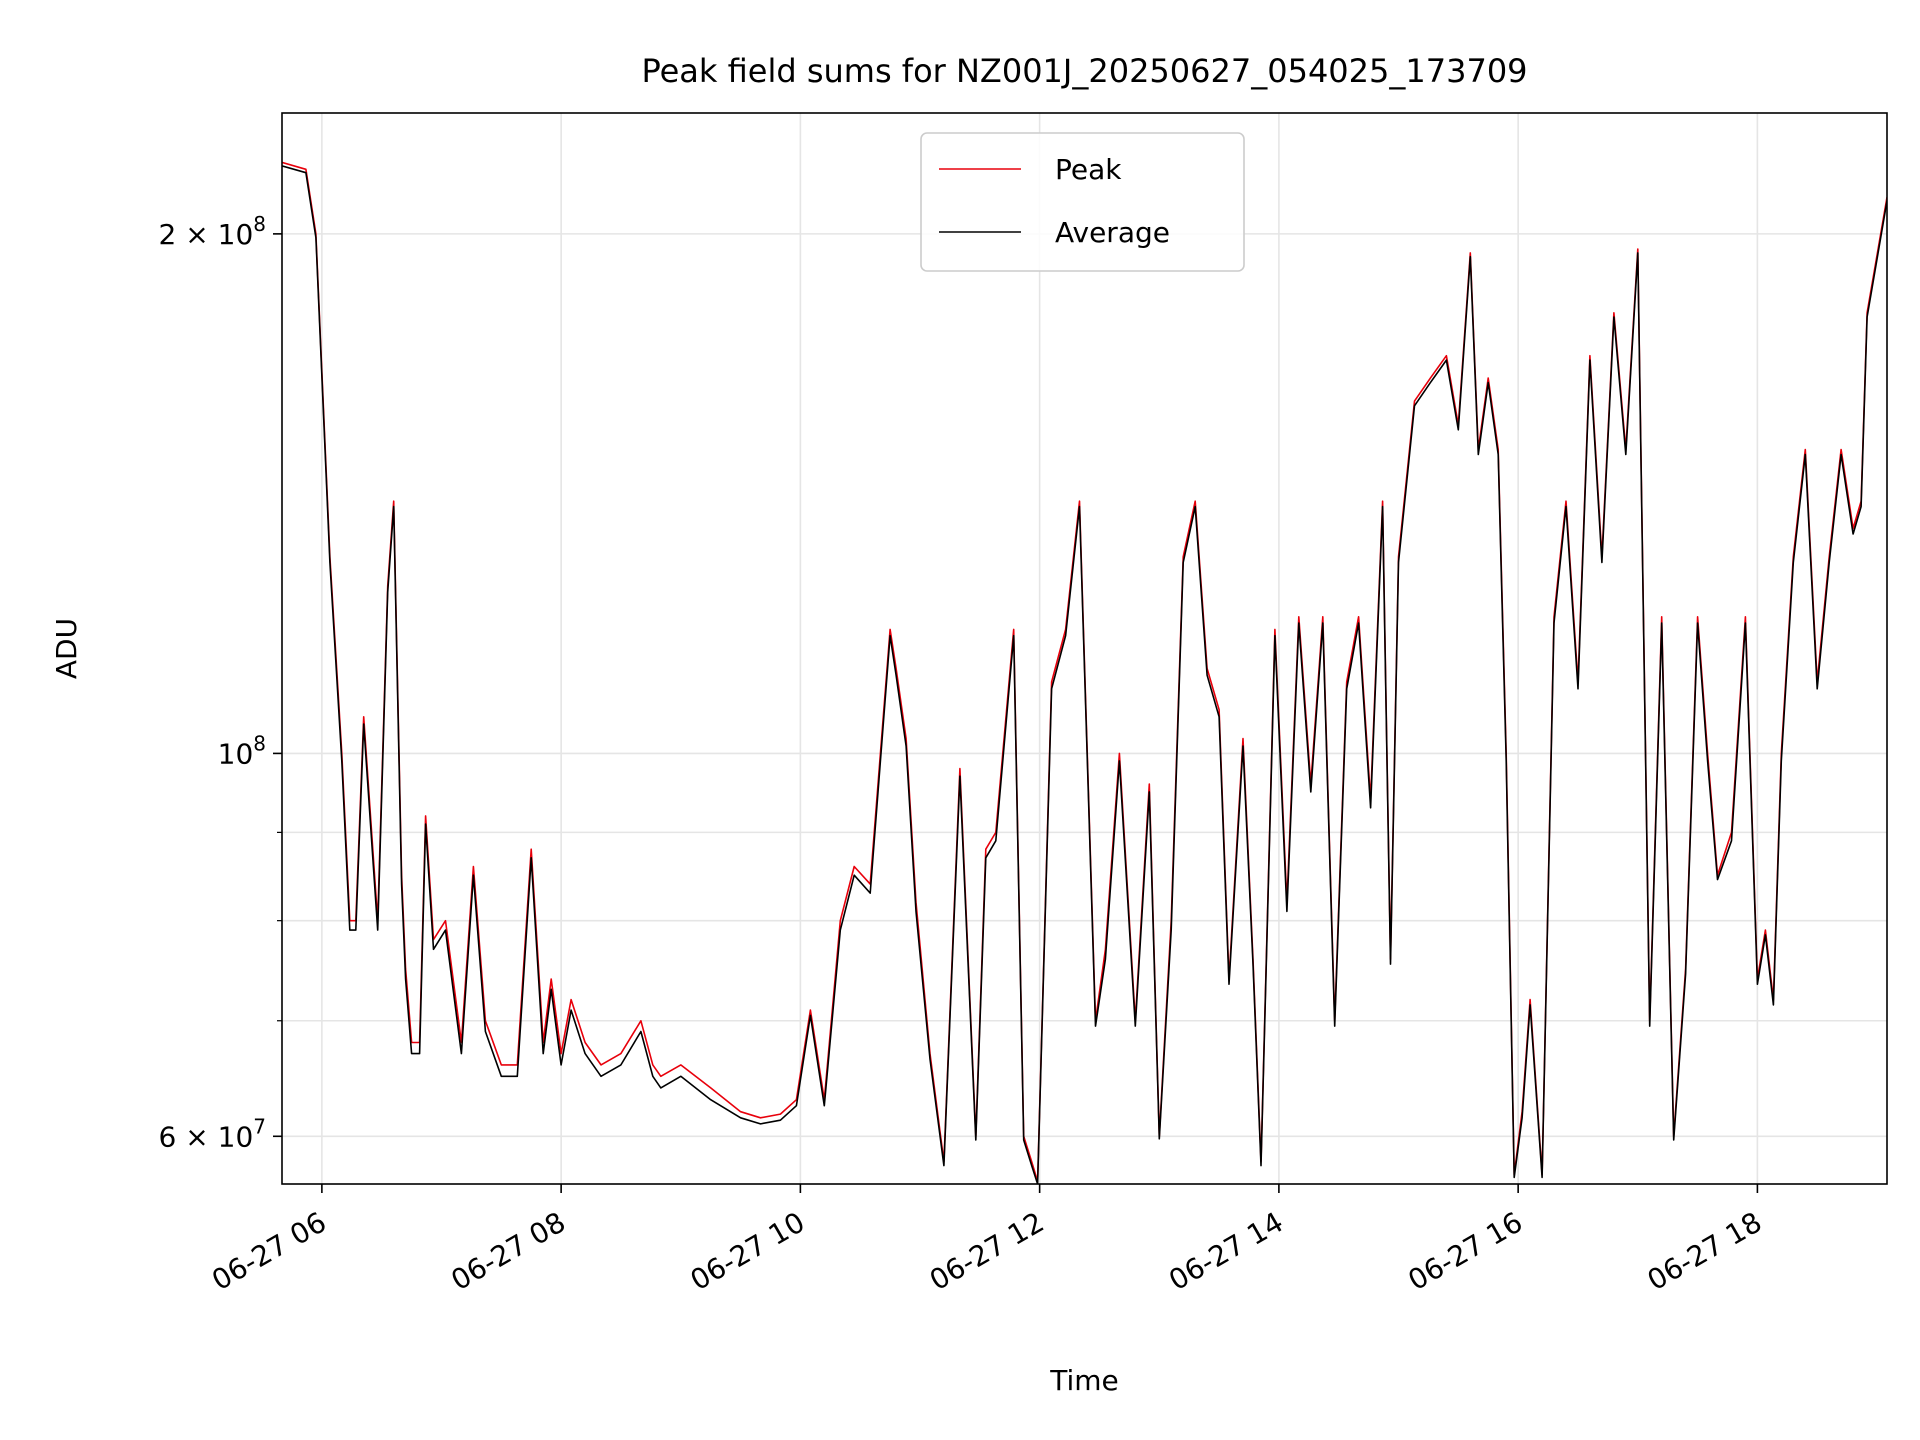  I want to click on legend-label-peak: Peak, so click(1088, 169).